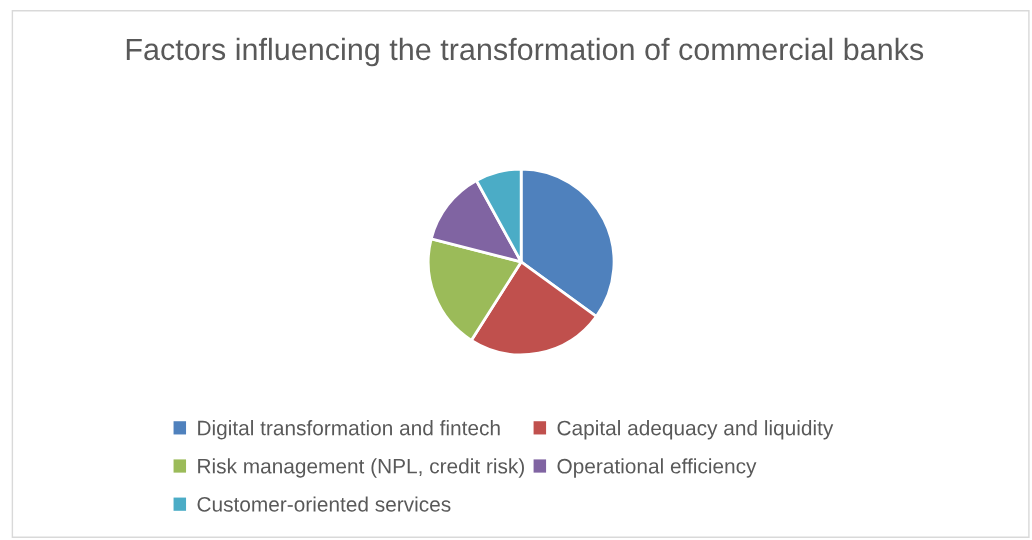  What do you see at coordinates (349, 430) in the screenshot?
I see `legend-label: Digital transformation and fintech` at bounding box center [349, 430].